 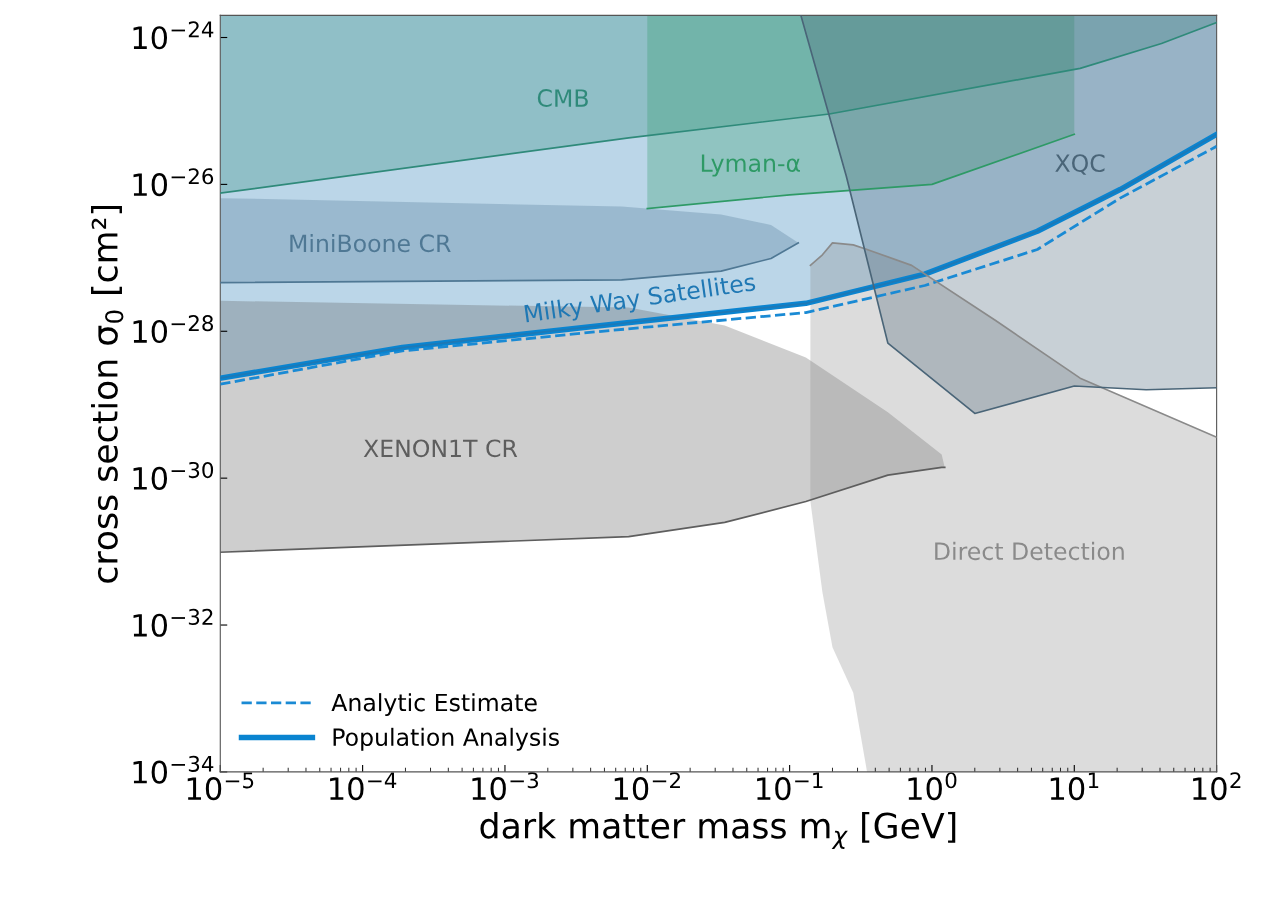 I want to click on x-tick-label: 10$^{−2}$, so click(x=647, y=786).